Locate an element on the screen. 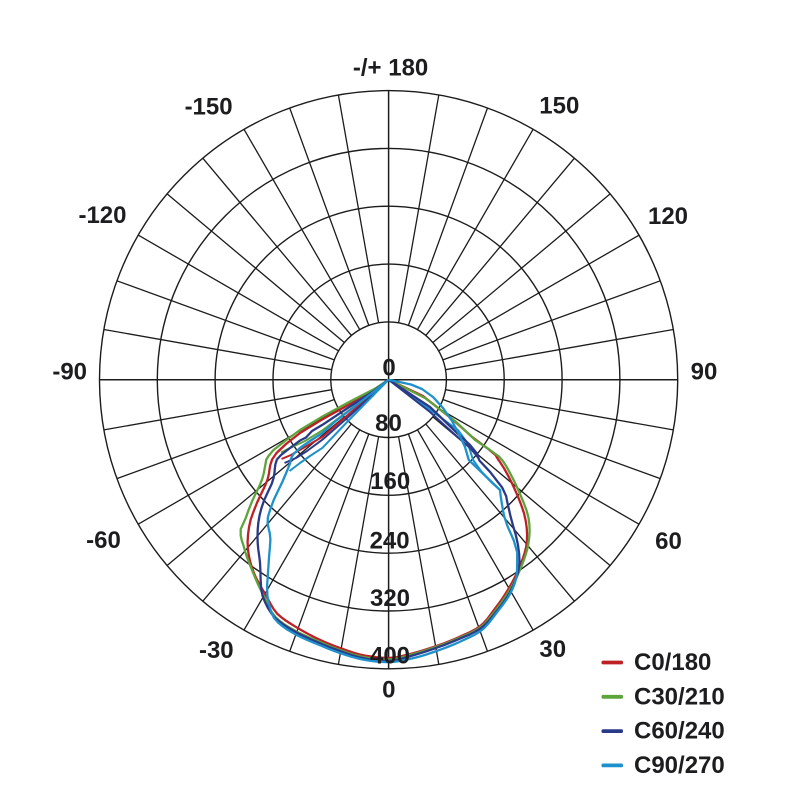  svg-text: 400 is located at coordinates (390, 656).